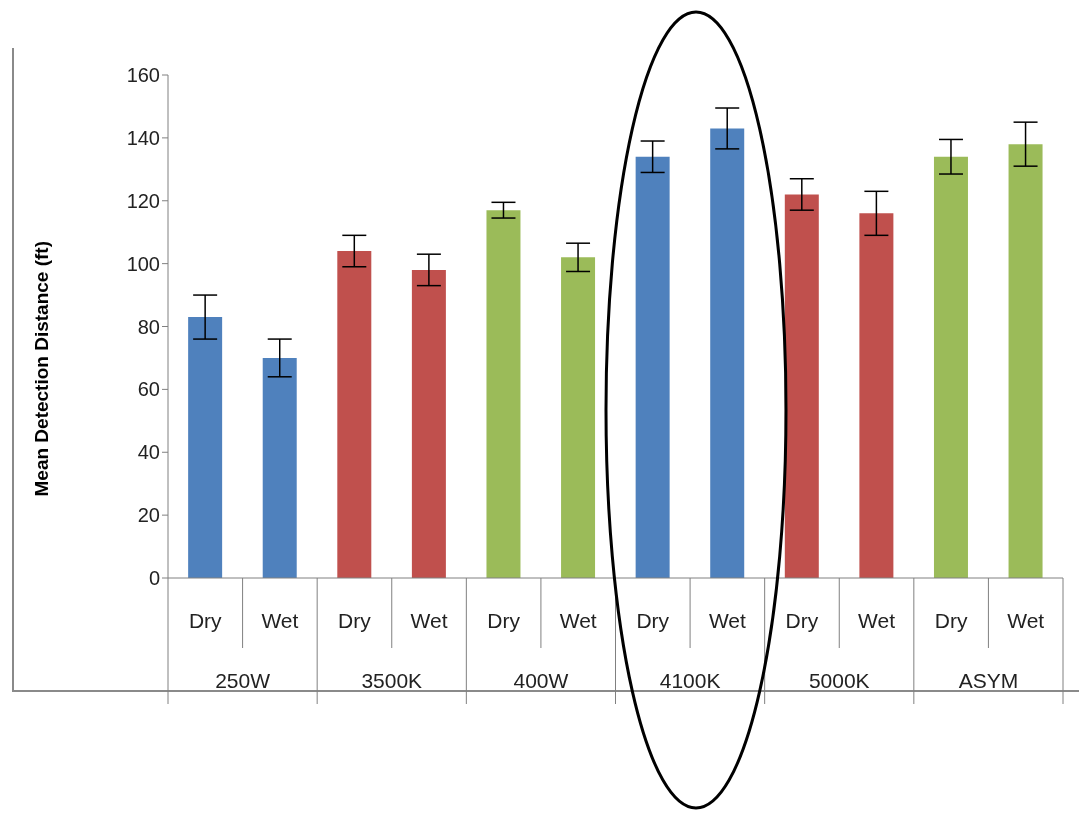  I want to click on y-tick-label: 160, so click(143, 75).